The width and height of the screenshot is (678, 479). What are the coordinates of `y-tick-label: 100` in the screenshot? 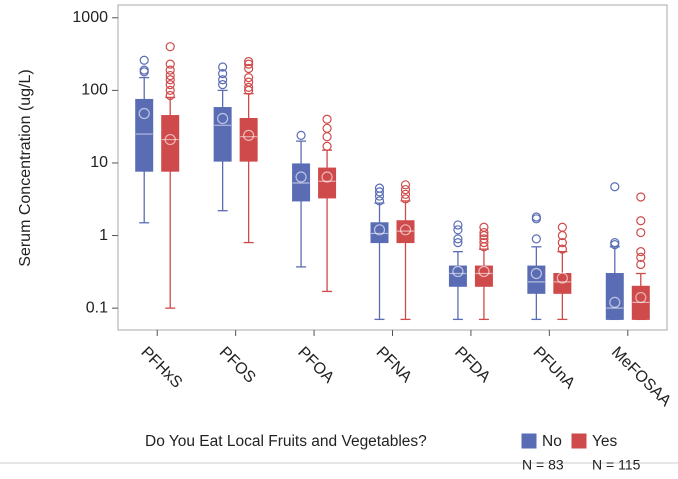 It's located at (94, 90).